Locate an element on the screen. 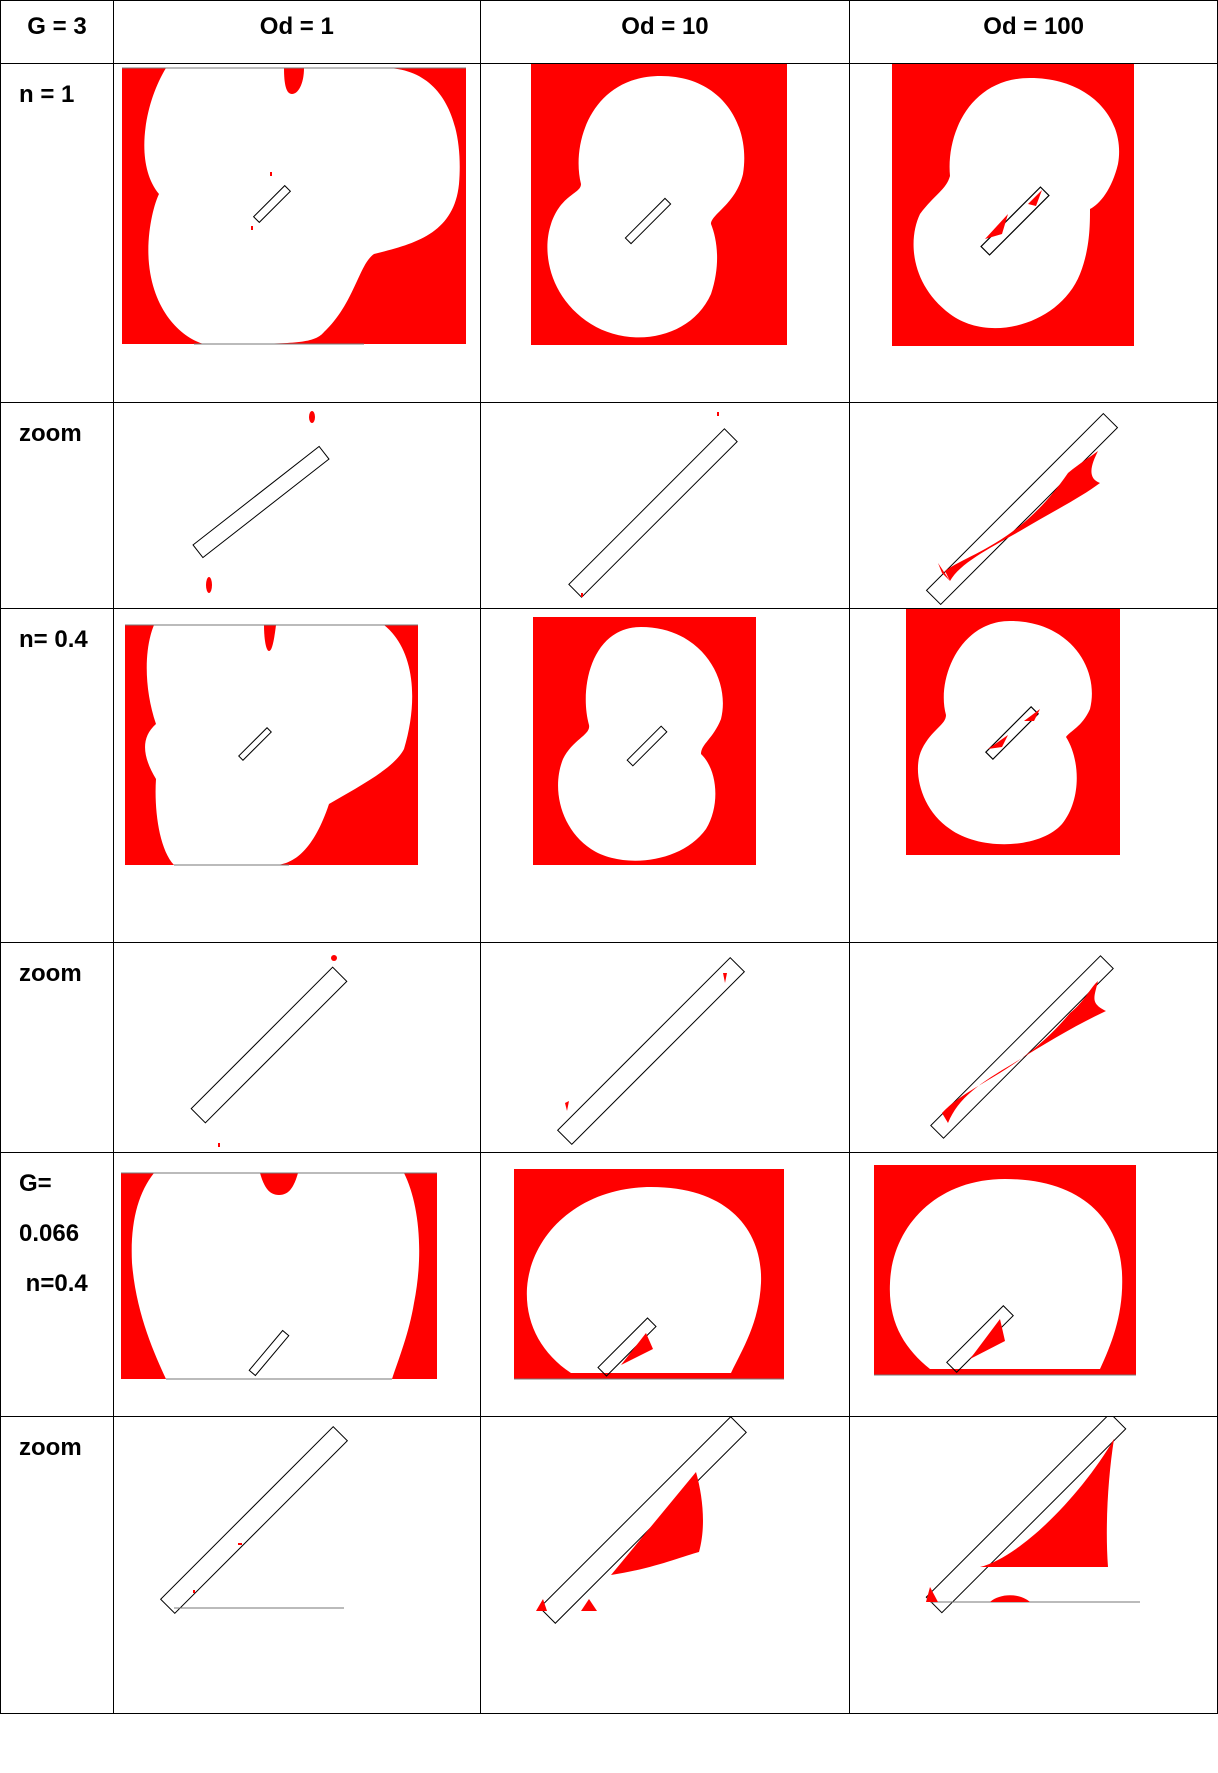 This screenshot has height=1773, width=1218. figure-n1-od1 is located at coordinates (293, 206).